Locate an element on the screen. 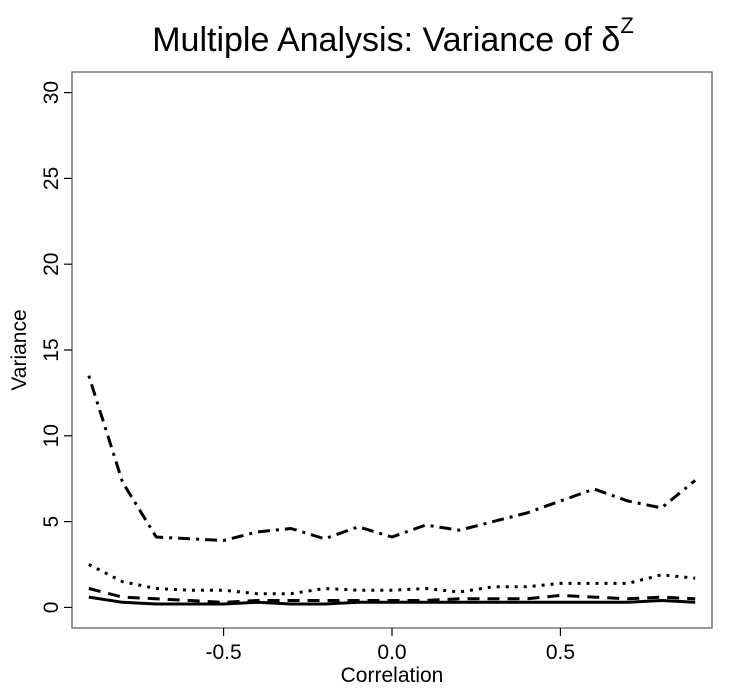 The width and height of the screenshot is (741, 700). chart-title: Multiple Analysis: Variance of δZ is located at coordinates (393, 36).